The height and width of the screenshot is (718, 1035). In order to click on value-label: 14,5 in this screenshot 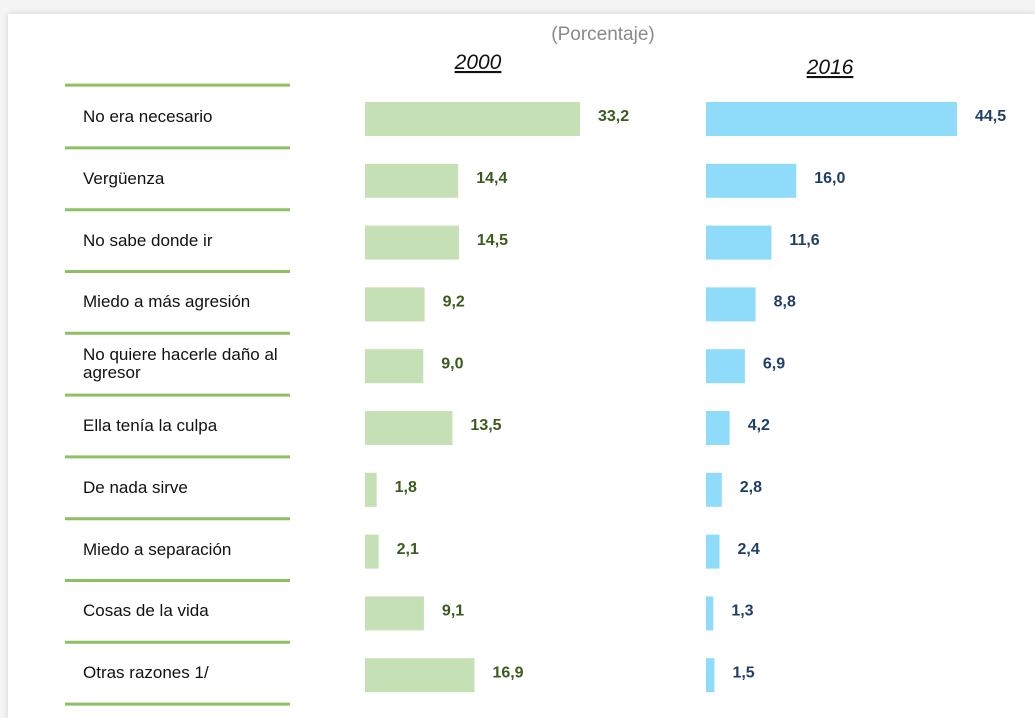, I will do `click(492, 240)`.